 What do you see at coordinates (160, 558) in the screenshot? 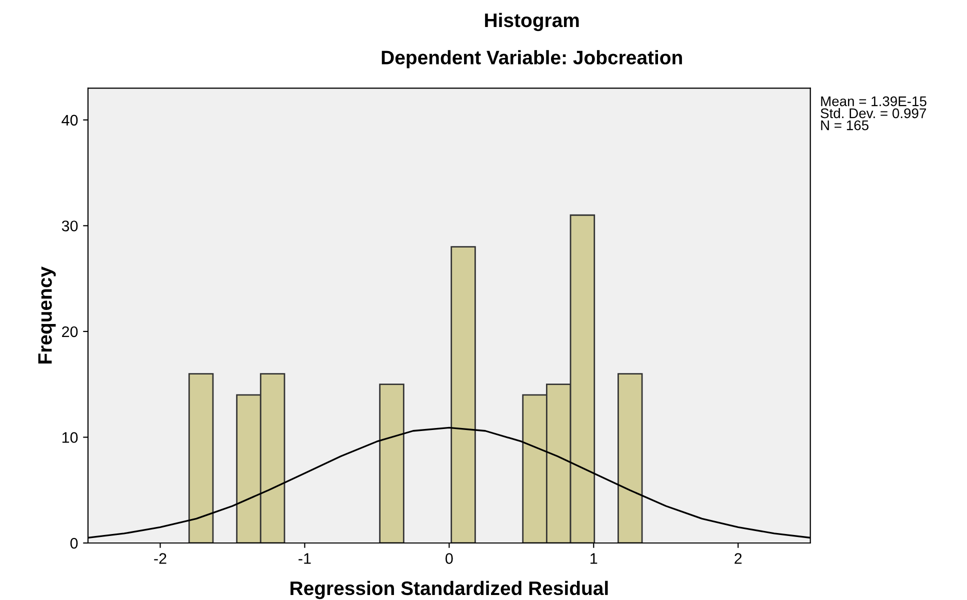
I see `x-tick-label: -2` at bounding box center [160, 558].